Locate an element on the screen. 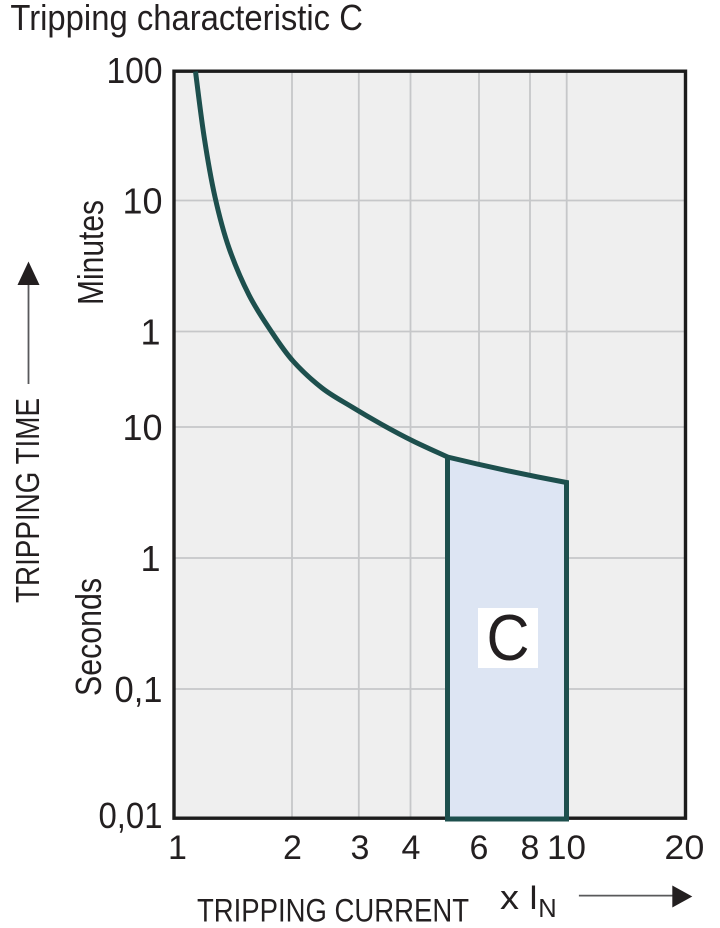 The width and height of the screenshot is (720, 928). svg-text: 100 is located at coordinates (135, 70).